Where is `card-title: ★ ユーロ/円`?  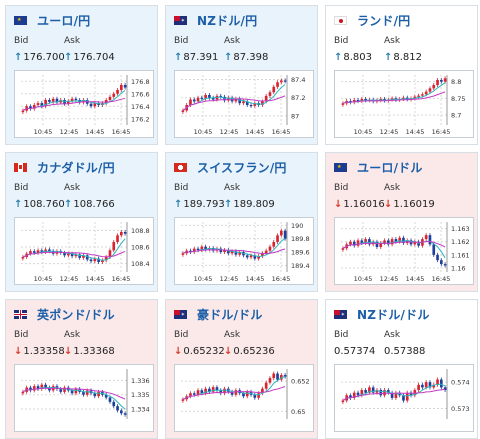
card-title: ★ ユーロ/円 is located at coordinates (52, 20).